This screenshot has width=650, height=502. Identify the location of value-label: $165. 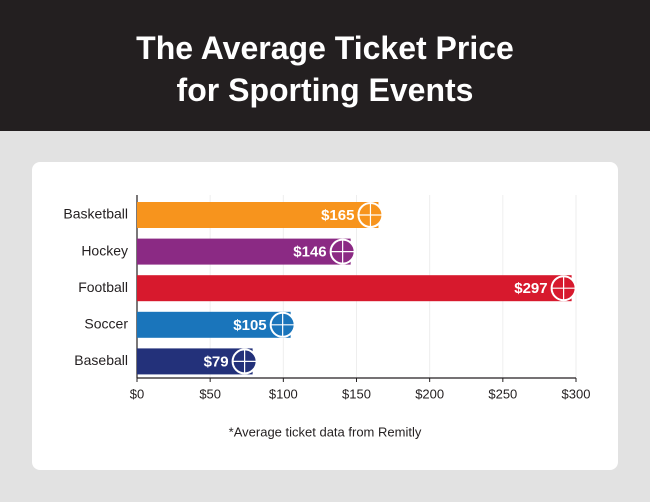
(337, 215).